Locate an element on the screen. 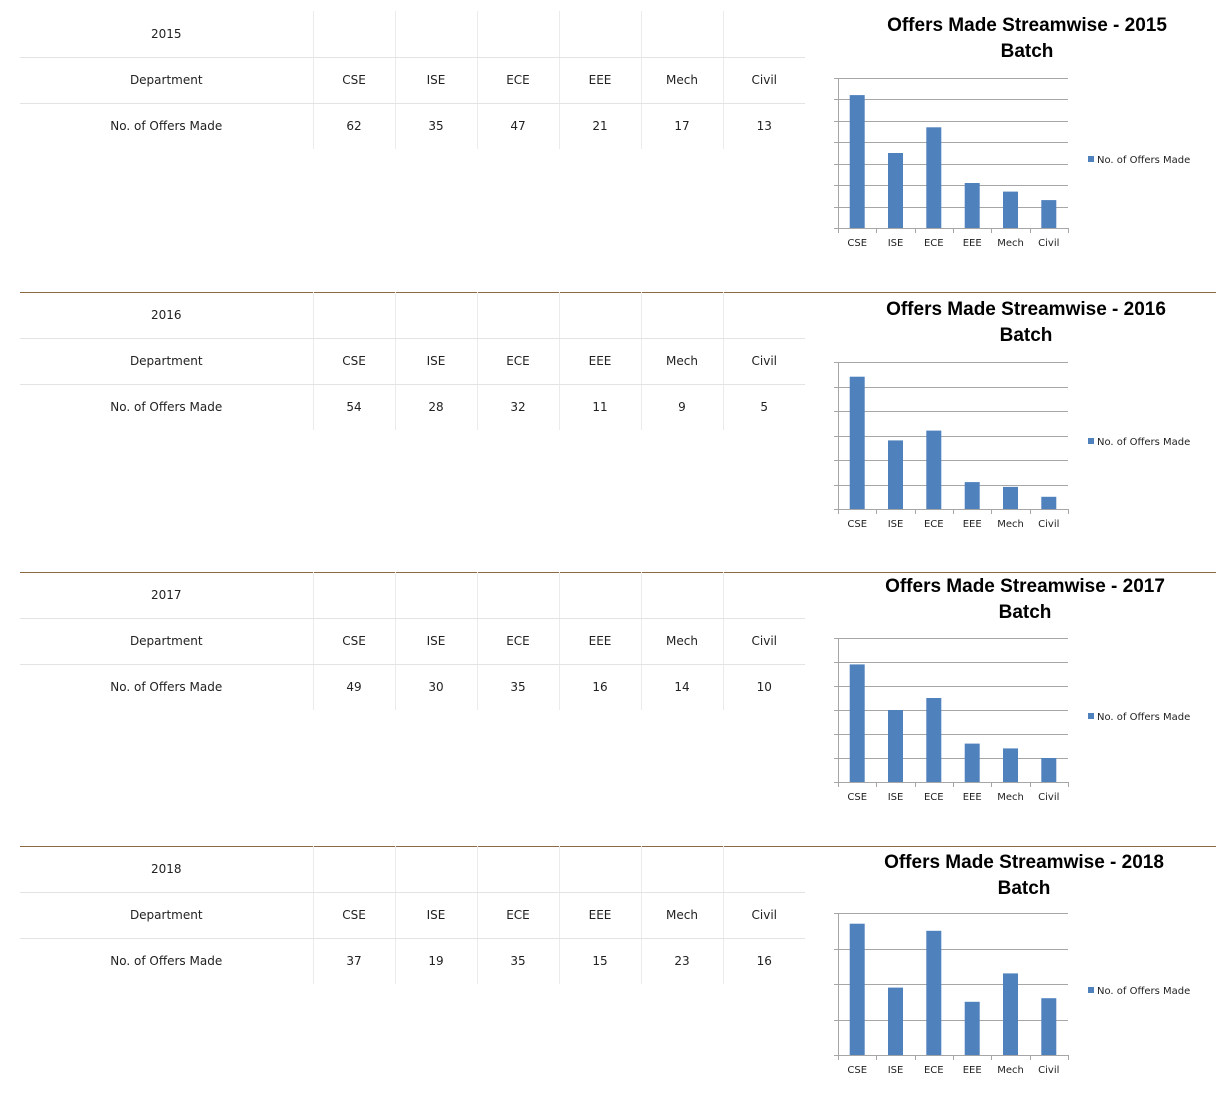 The height and width of the screenshot is (1115, 1229). offers-value-cell: 13 is located at coordinates (763, 126).